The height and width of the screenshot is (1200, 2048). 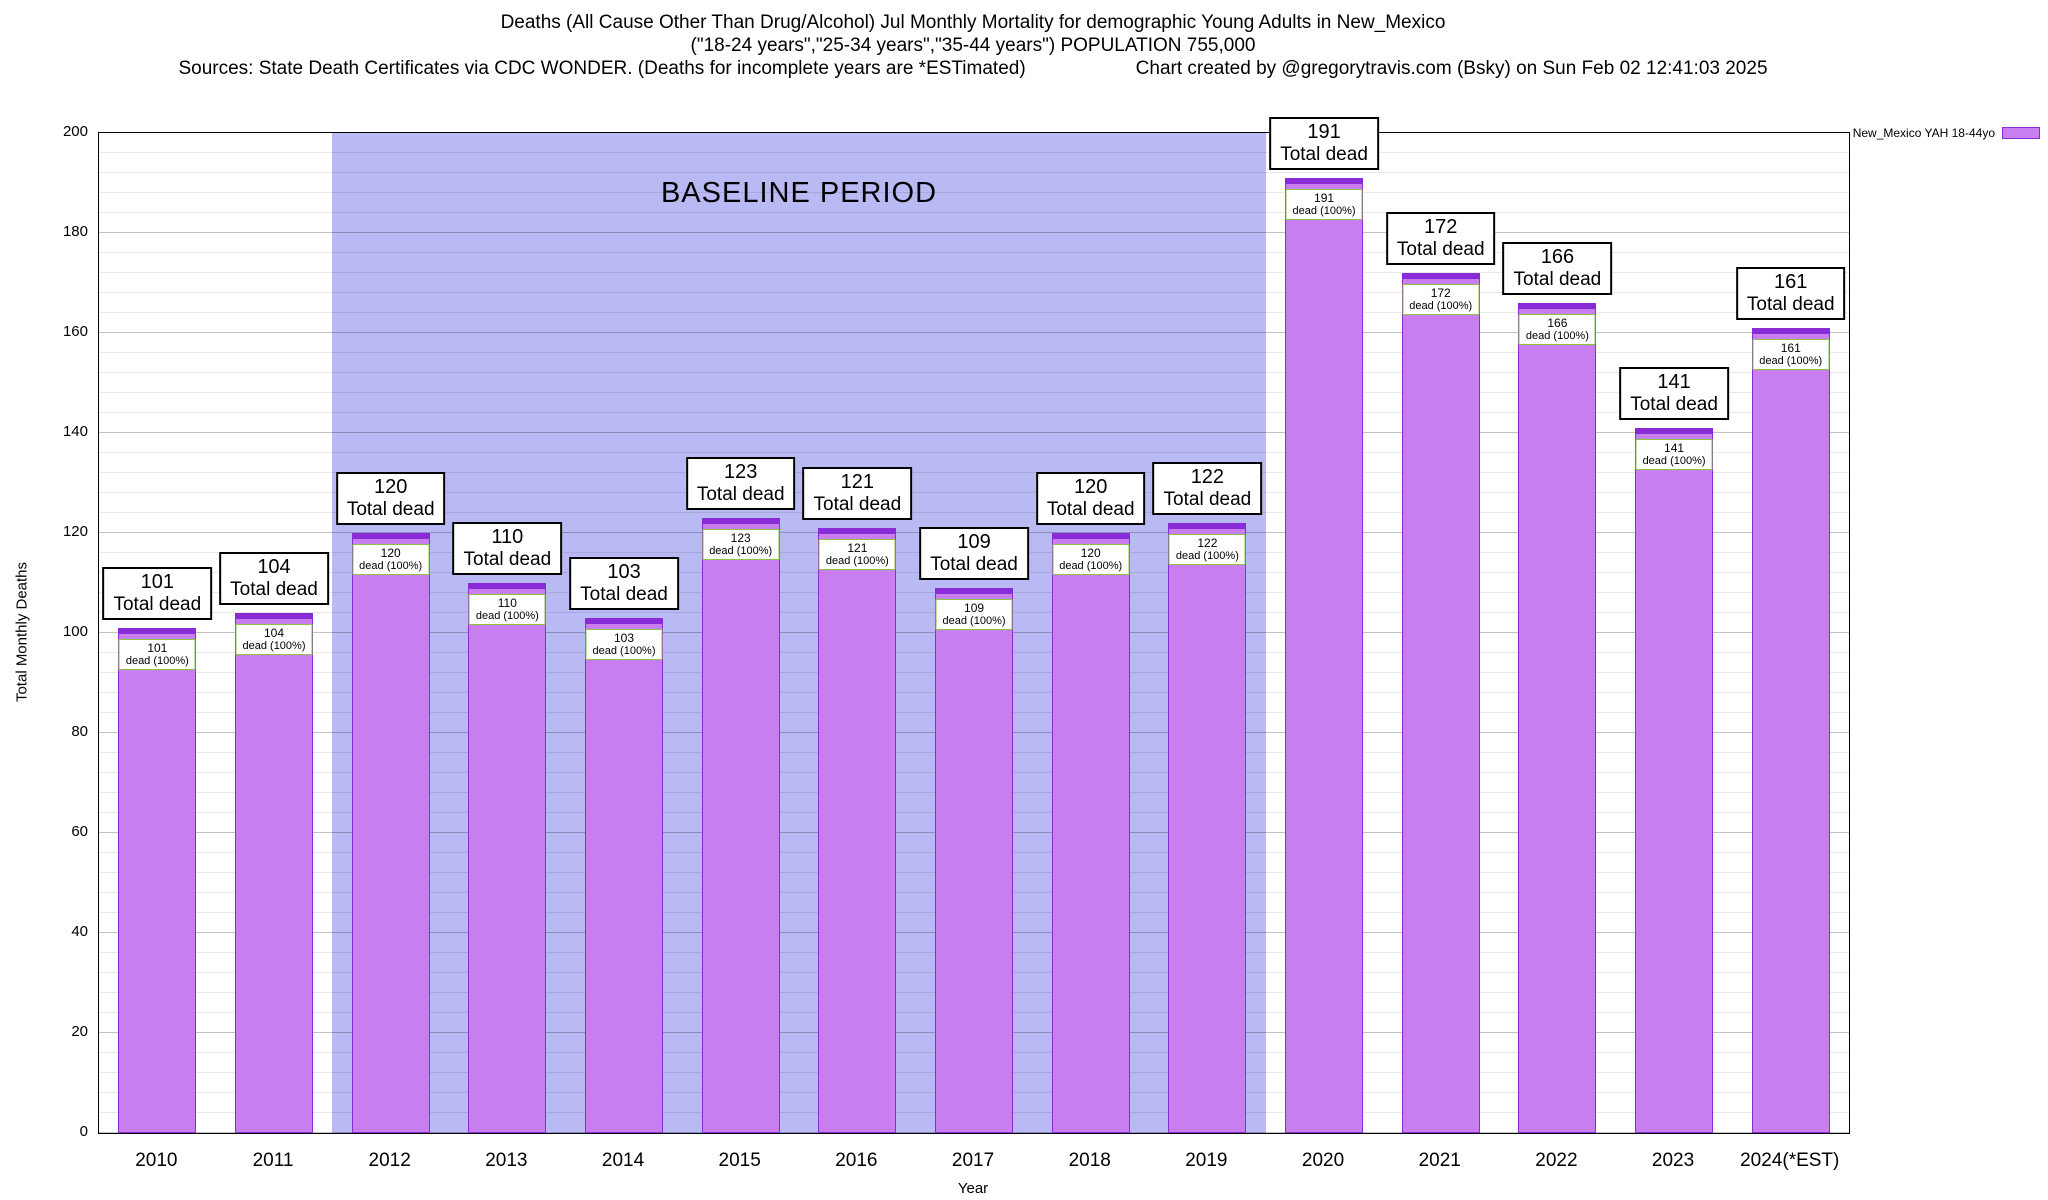 What do you see at coordinates (507, 603) in the screenshot?
I see `bar-inner-value: 110` at bounding box center [507, 603].